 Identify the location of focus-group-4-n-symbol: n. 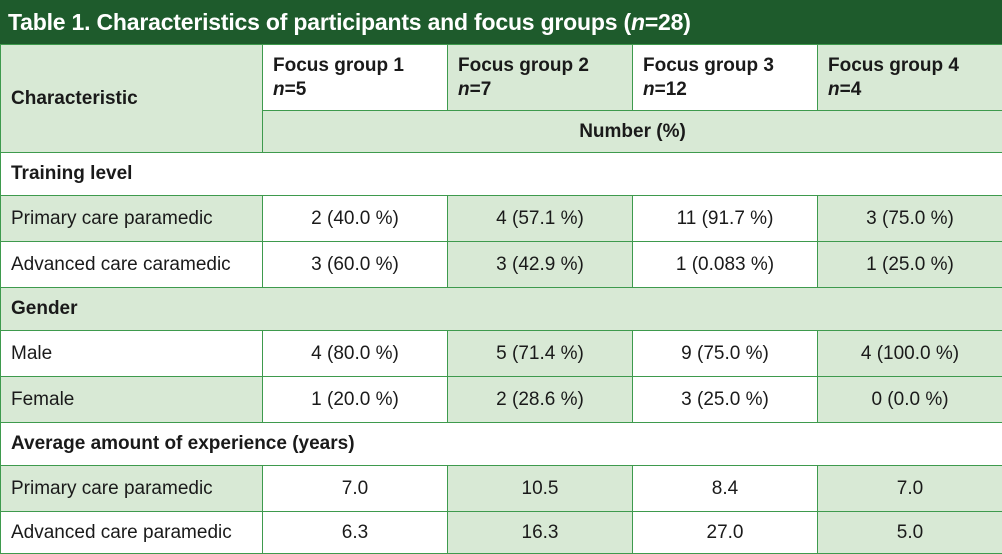
(834, 89).